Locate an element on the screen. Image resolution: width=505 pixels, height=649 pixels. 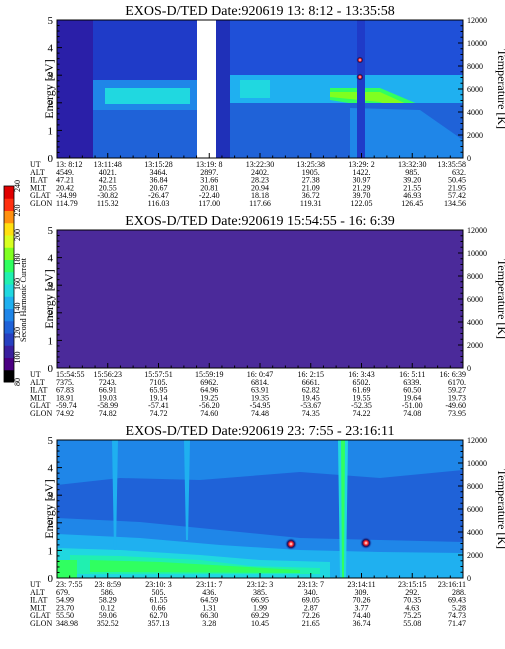
ephemeris-value: 3464. is located at coordinates (159, 172).